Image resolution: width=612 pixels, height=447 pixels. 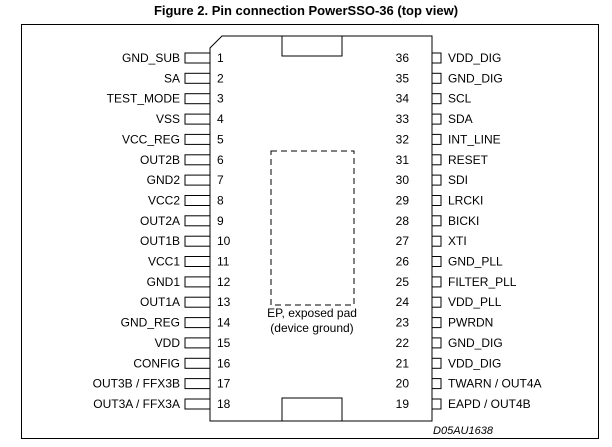 I want to click on pin-number: 12, so click(x=224, y=282).